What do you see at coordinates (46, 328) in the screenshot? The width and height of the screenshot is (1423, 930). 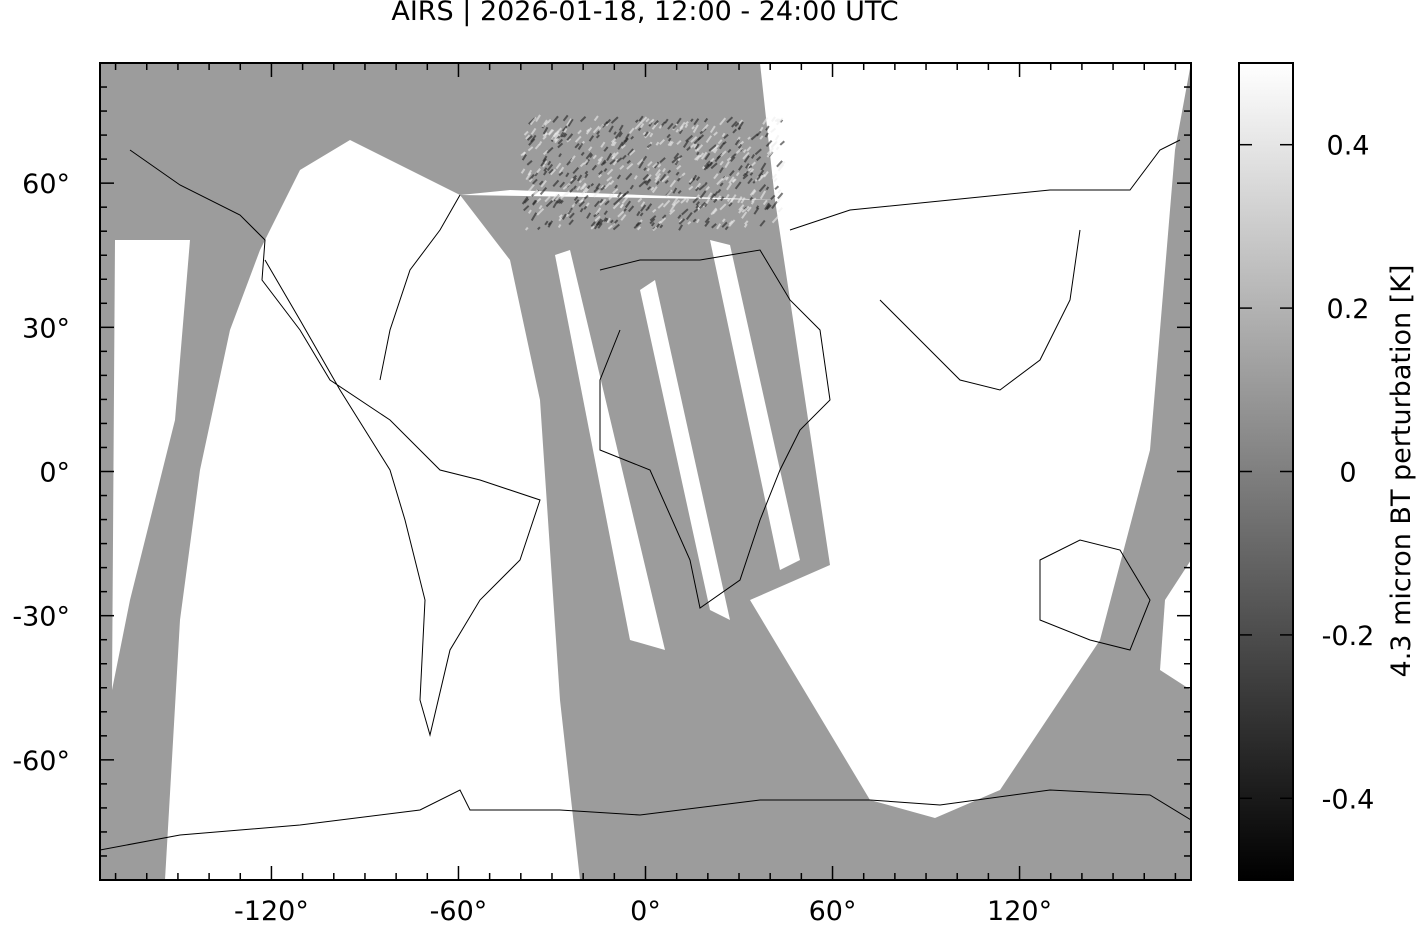 I see `y-tick-label: 30°` at bounding box center [46, 328].